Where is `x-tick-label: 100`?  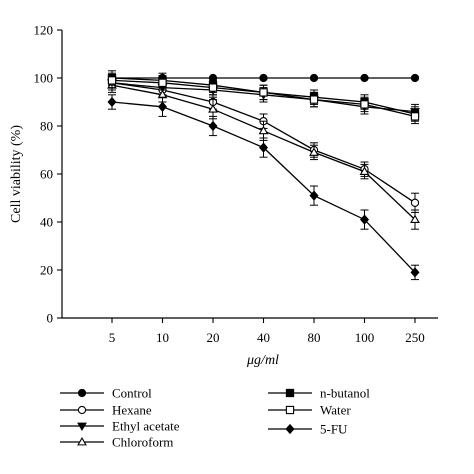
x-tick-label: 100 is located at coordinates (365, 337).